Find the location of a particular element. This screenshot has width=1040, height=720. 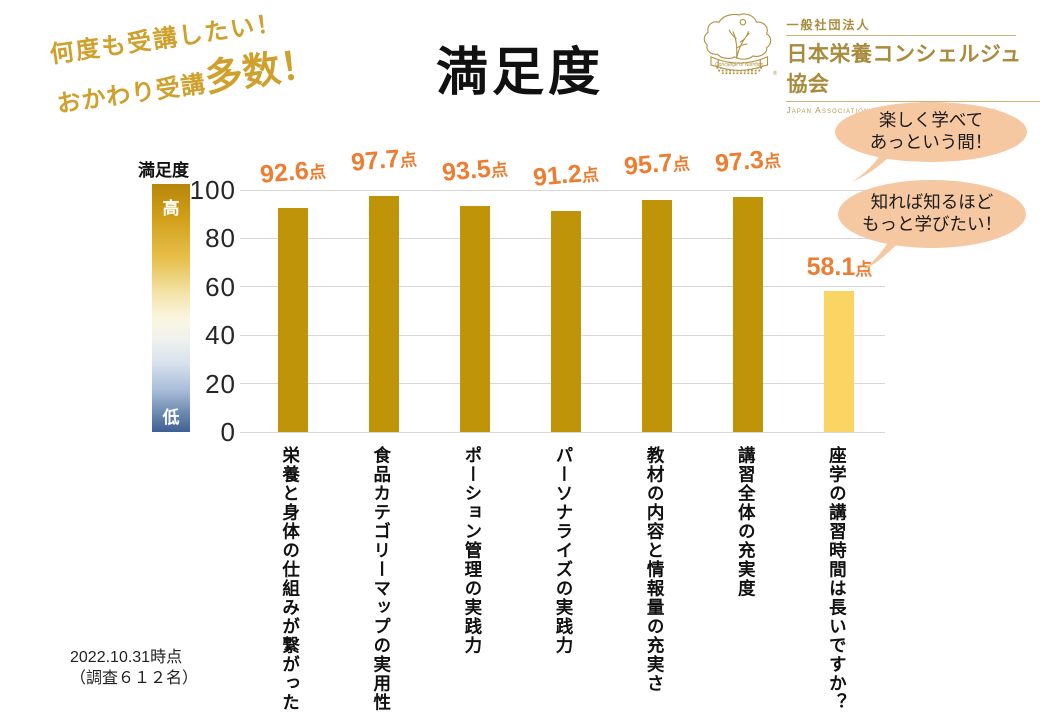

gridline-y100 is located at coordinates (562, 190).